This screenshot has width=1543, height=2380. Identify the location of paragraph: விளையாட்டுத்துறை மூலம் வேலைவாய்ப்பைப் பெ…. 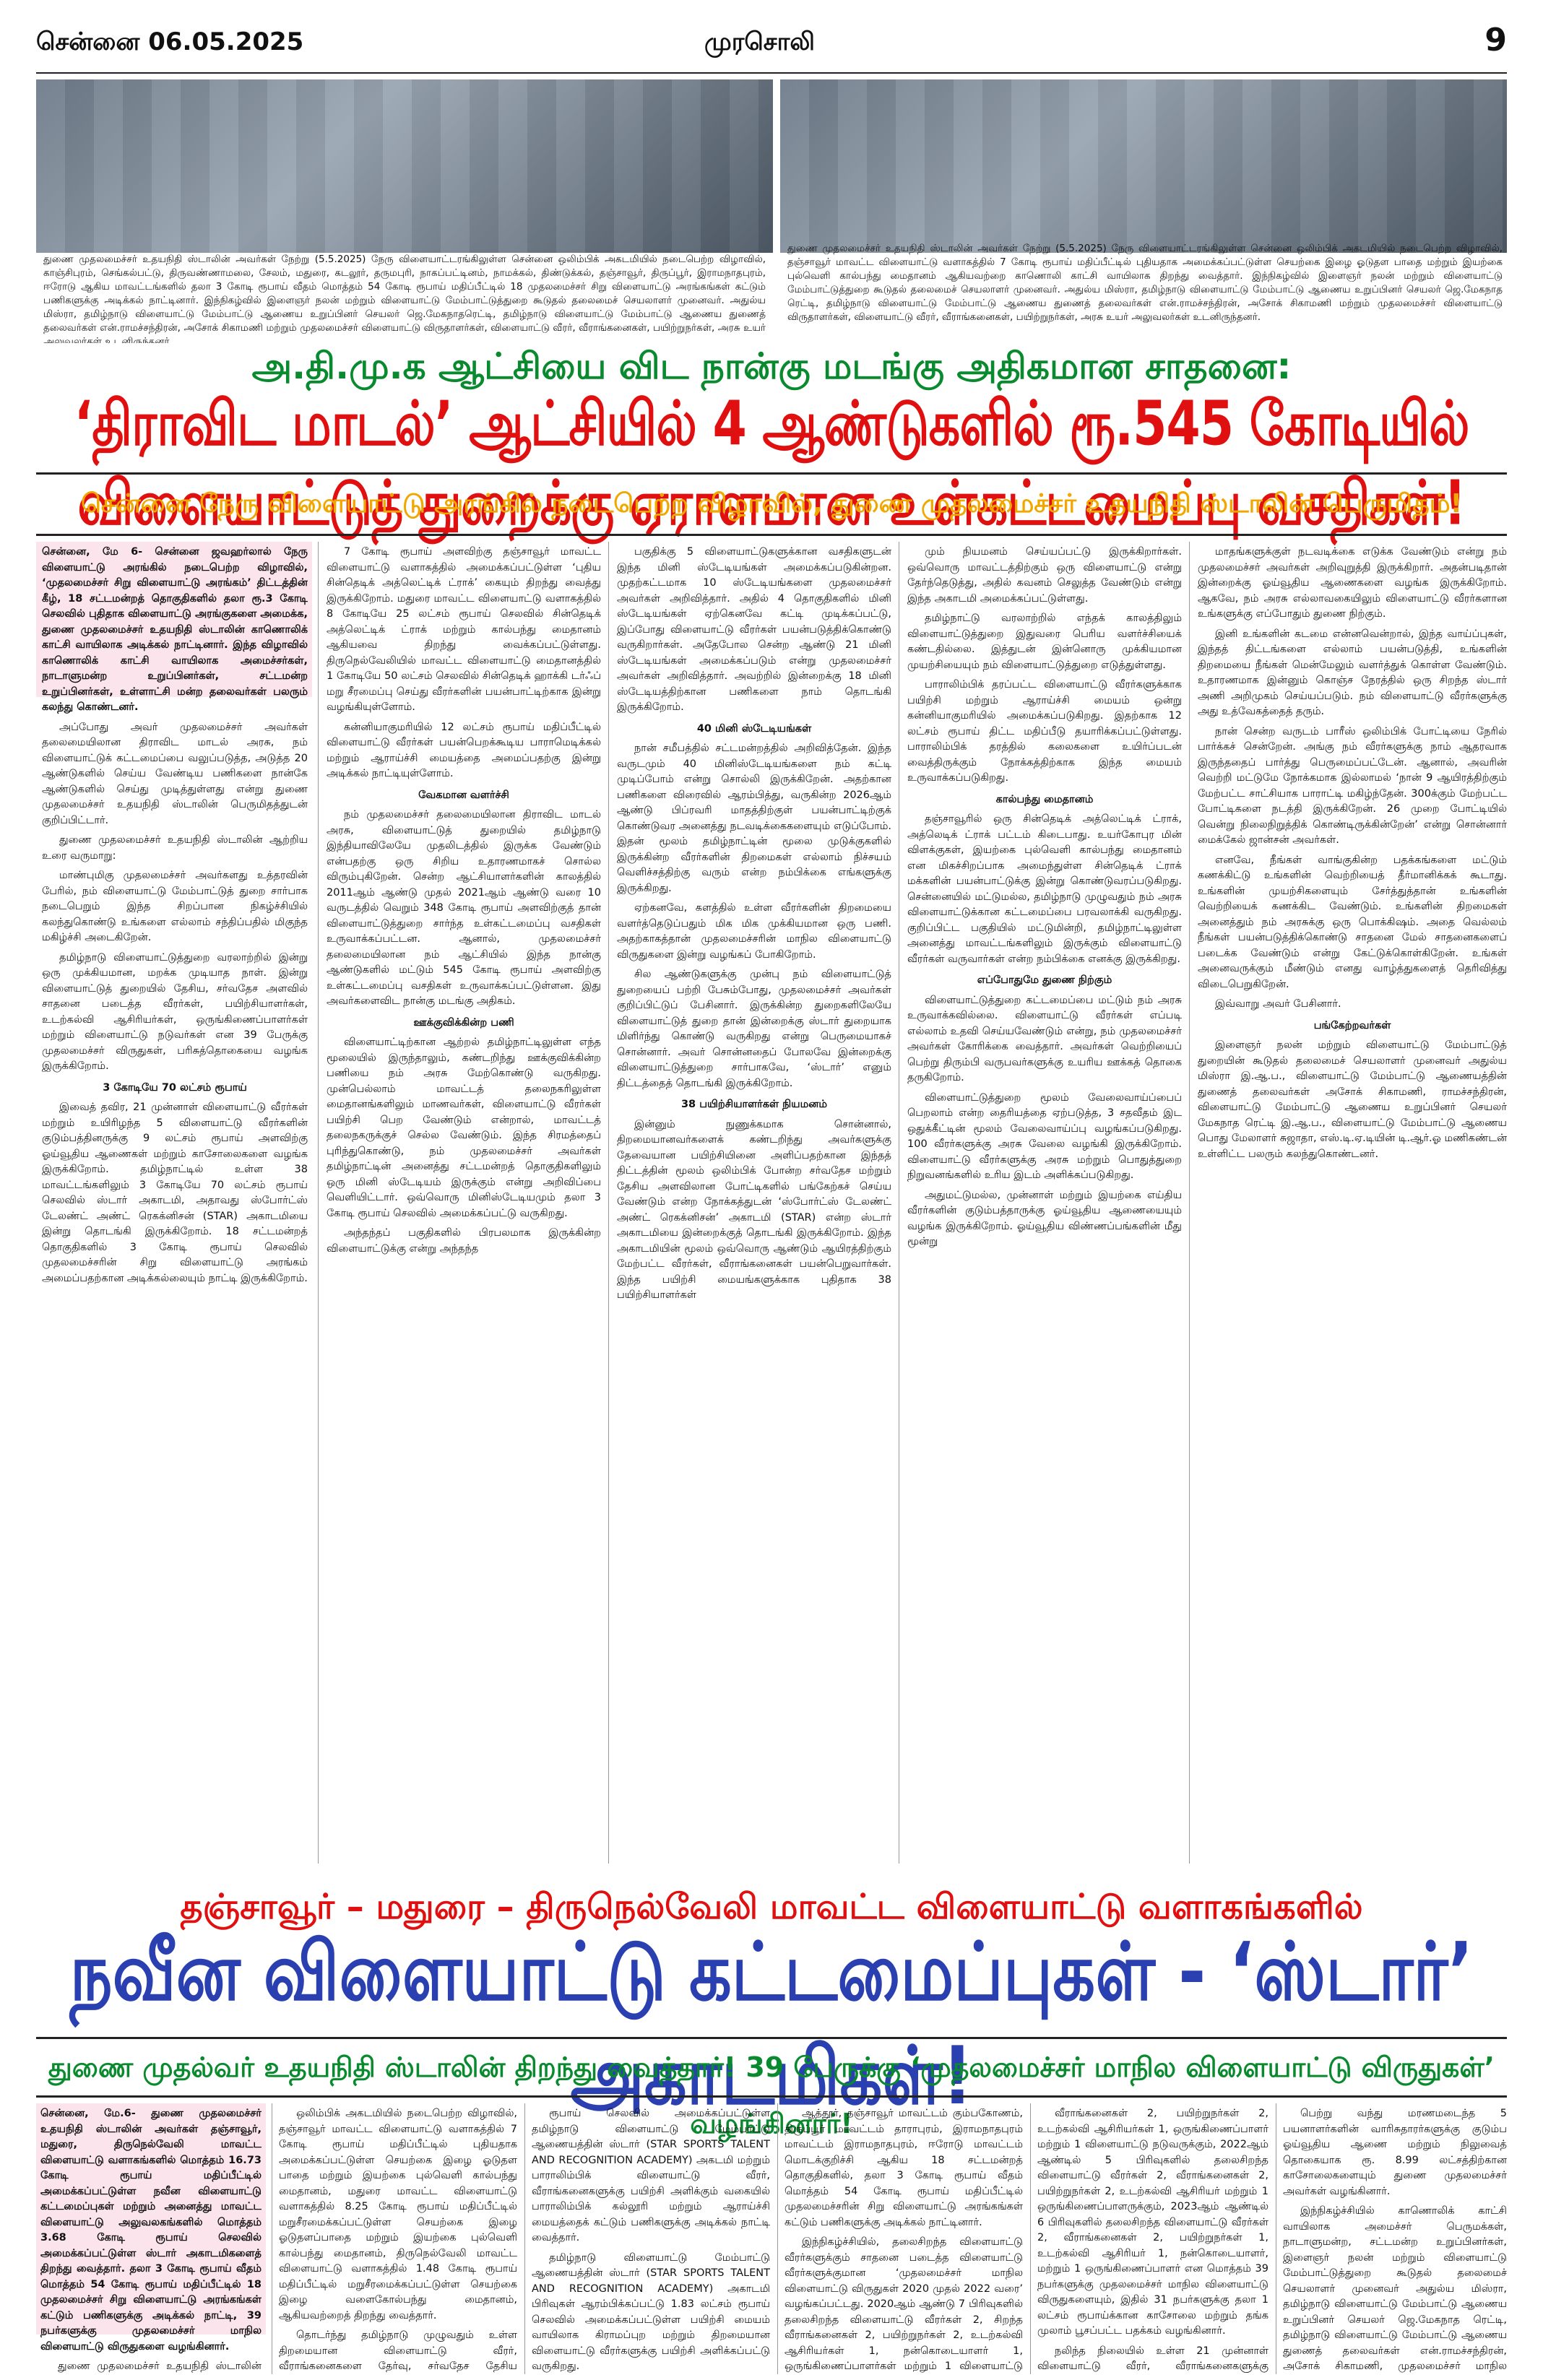
(1044, 1136).